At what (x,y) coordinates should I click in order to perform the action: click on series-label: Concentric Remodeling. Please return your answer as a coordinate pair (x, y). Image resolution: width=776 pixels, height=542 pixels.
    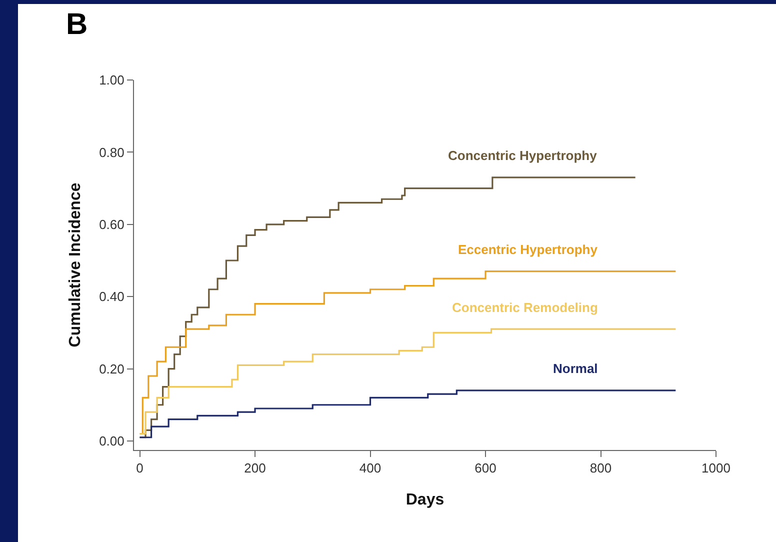
    Looking at the image, I should click on (525, 307).